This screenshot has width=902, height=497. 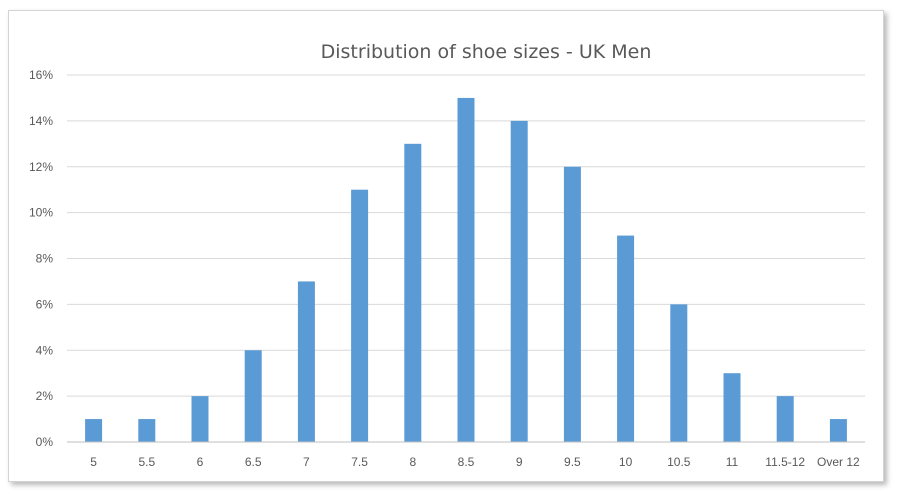 I want to click on x-tick-label: 10, so click(x=626, y=462).